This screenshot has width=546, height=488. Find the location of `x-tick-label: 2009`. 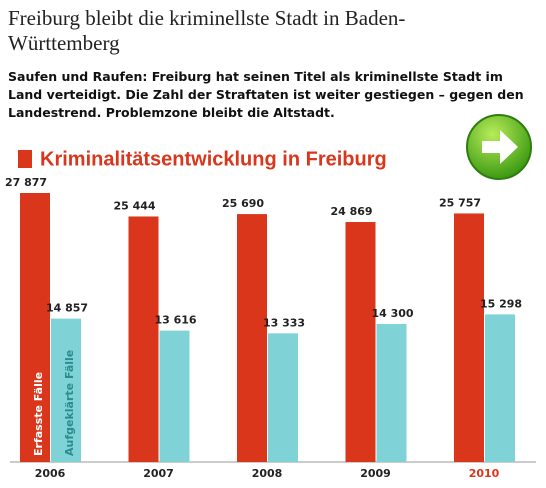

x-tick-label: 2009 is located at coordinates (375, 473).